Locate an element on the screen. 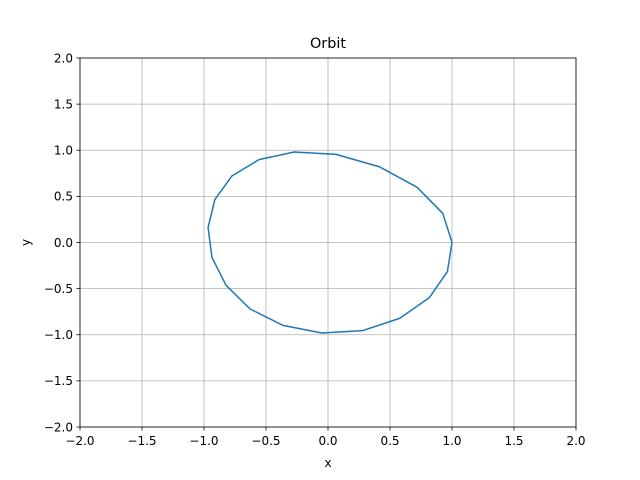  y-tick-label: 0.0 is located at coordinates (63, 243).